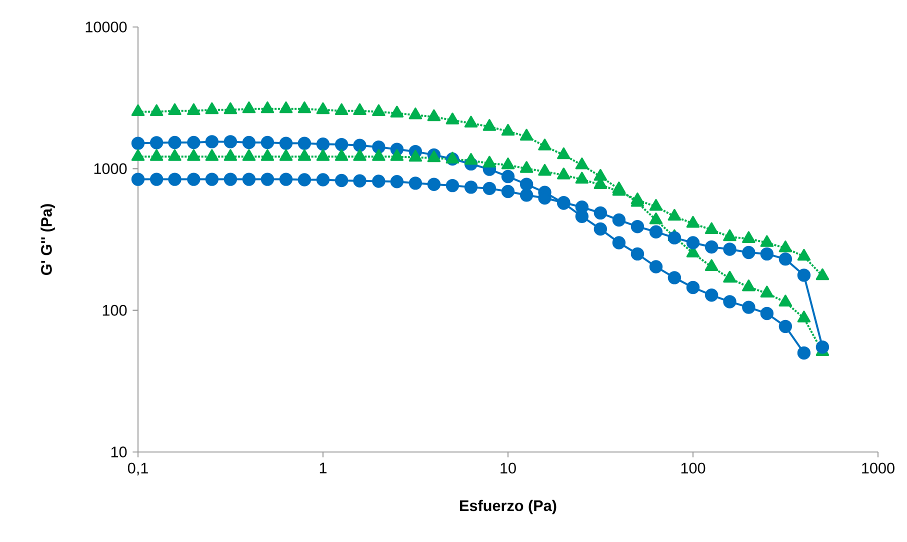  What do you see at coordinates (508, 507) in the screenshot?
I see `x-axis-title: Esfuerzo (Pa)` at bounding box center [508, 507].